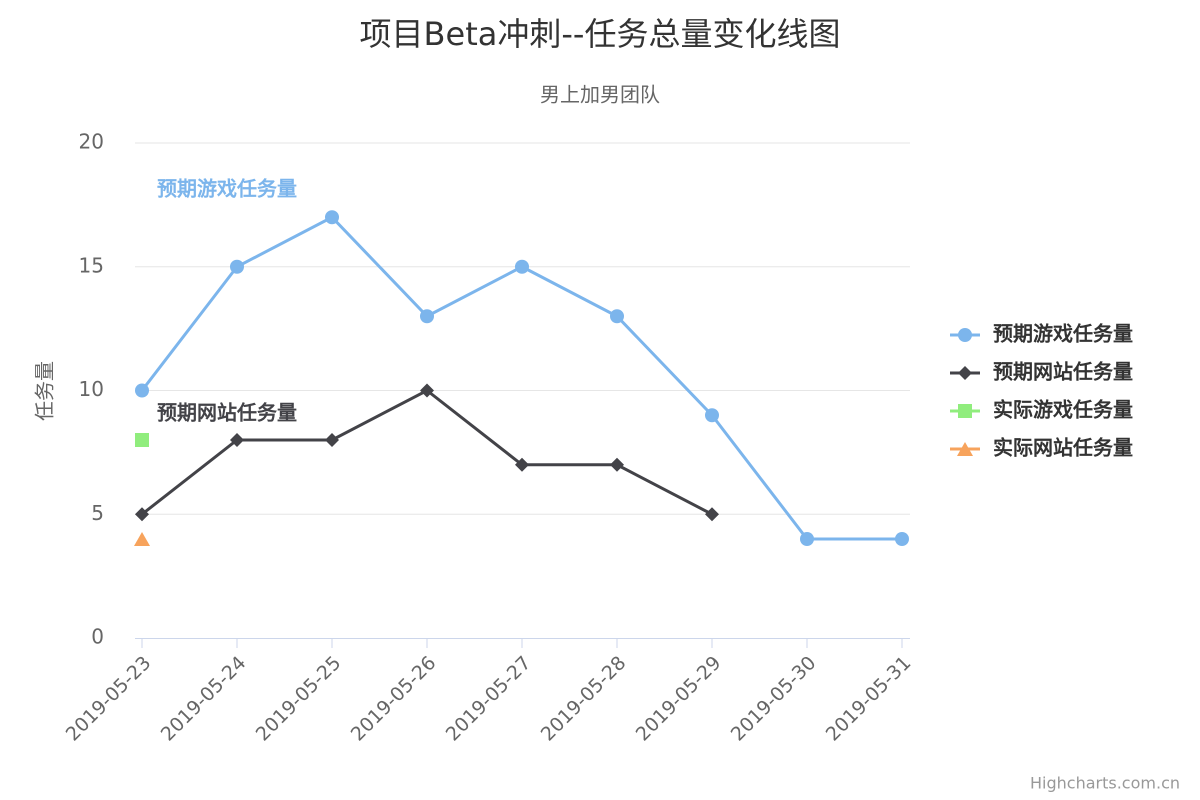 This screenshot has height=800, width=1200. I want to click on y-axis-title: 任务量, so click(45, 391).